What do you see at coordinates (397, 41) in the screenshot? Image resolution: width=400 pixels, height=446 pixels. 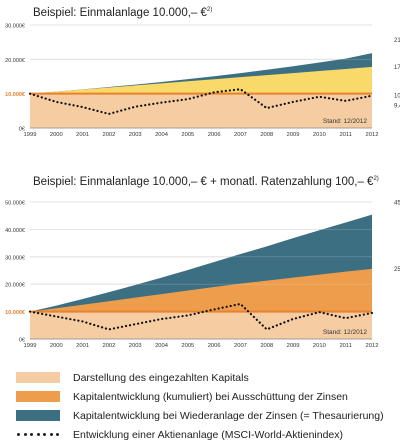 I see `end-value-label: 21.800 €` at bounding box center [397, 41].